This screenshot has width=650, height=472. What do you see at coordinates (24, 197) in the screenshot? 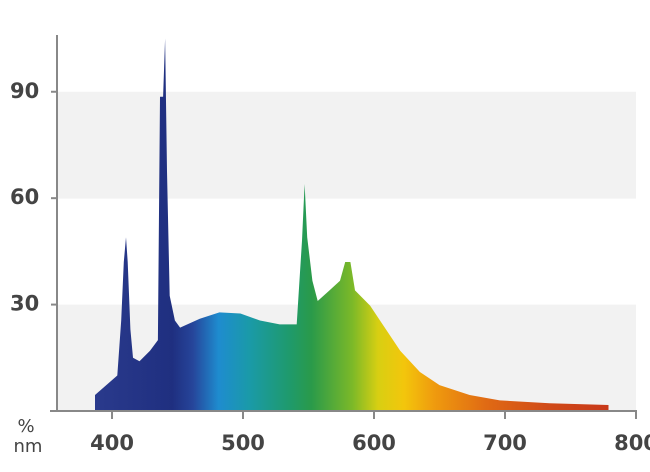
I see `y-tick-label: 60` at bounding box center [24, 197].